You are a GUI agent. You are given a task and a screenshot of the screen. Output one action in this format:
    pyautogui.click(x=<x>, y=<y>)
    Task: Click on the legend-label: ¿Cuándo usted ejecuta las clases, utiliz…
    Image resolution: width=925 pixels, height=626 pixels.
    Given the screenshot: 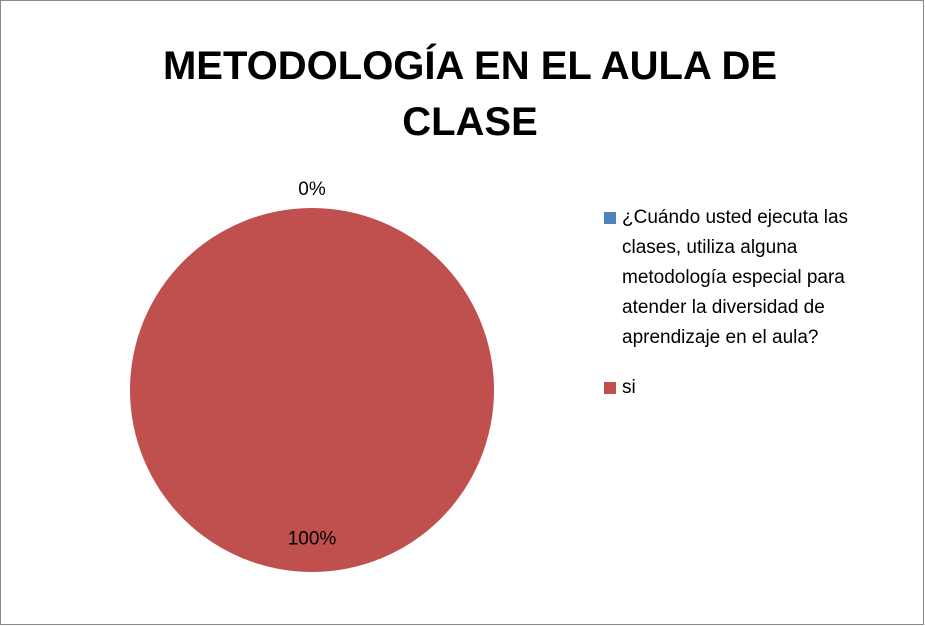 What is the action you would take?
    pyautogui.click(x=735, y=277)
    